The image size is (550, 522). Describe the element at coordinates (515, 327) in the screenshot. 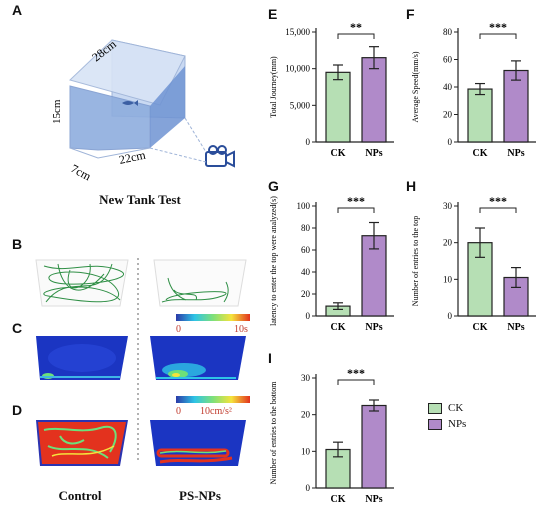

I see `chart-h-xtick-label: NPs` at that location.